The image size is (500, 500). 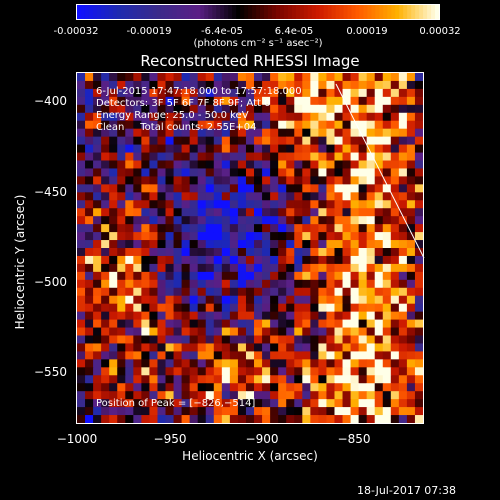 What do you see at coordinates (262, 439) in the screenshot?
I see `x-tick-label: −900` at bounding box center [262, 439].